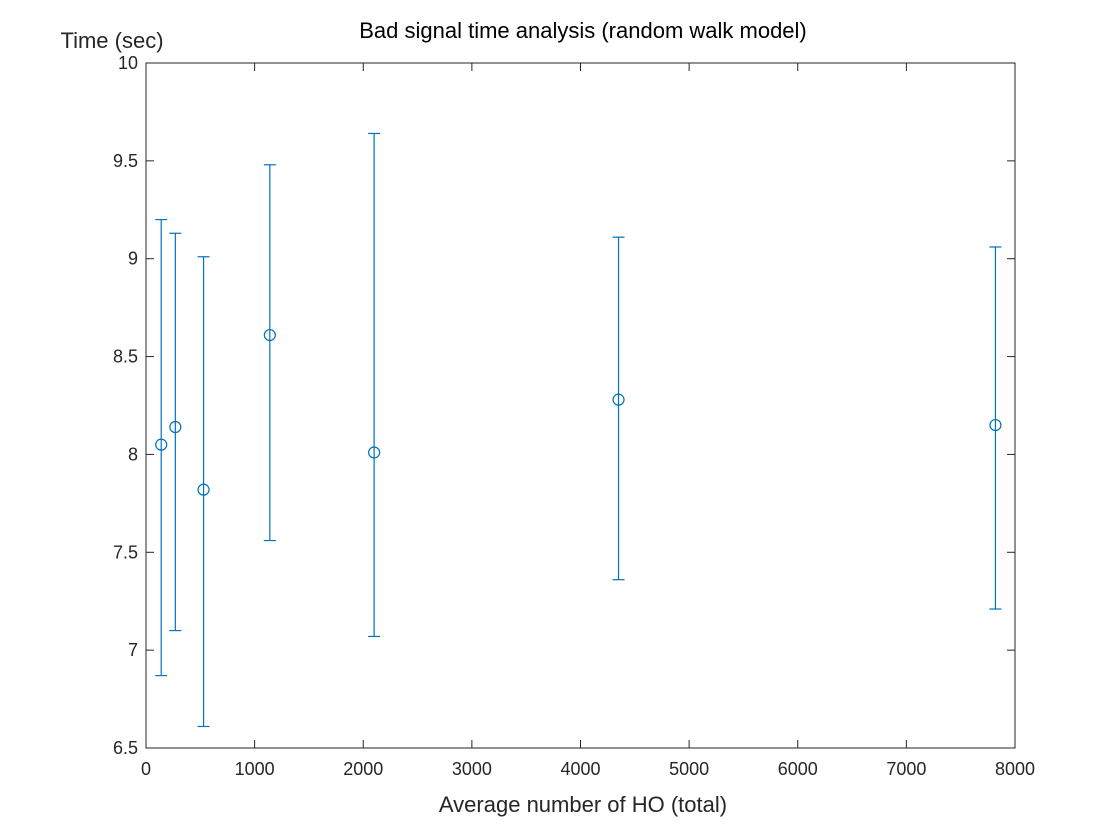 The image size is (1120, 840). What do you see at coordinates (133, 650) in the screenshot?
I see `y-tick-label: 7` at bounding box center [133, 650].